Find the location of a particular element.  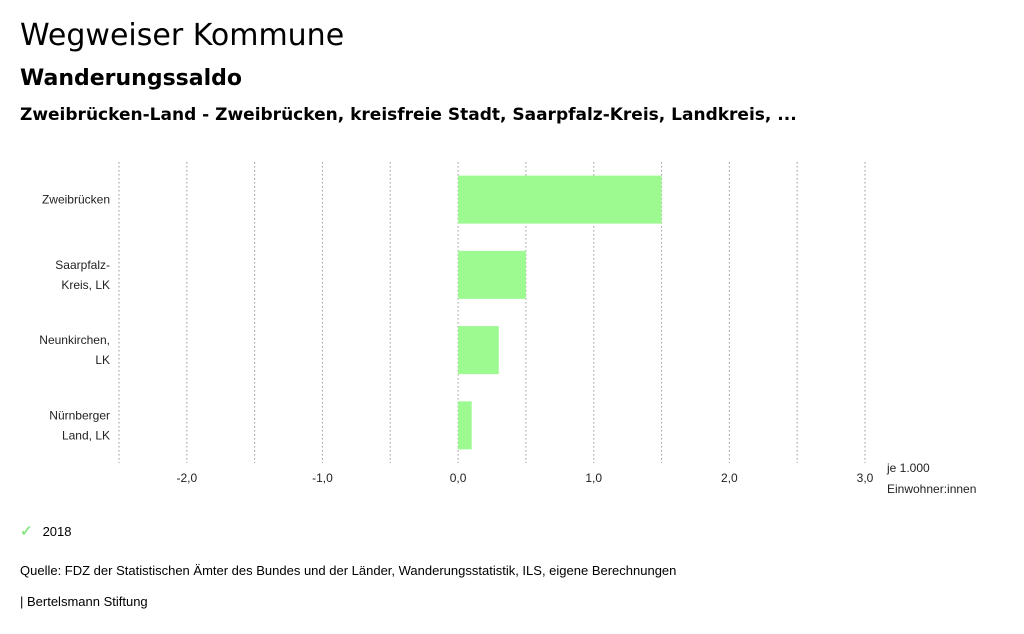

chart-subtitle: Wanderungssaldo is located at coordinates (131, 78).